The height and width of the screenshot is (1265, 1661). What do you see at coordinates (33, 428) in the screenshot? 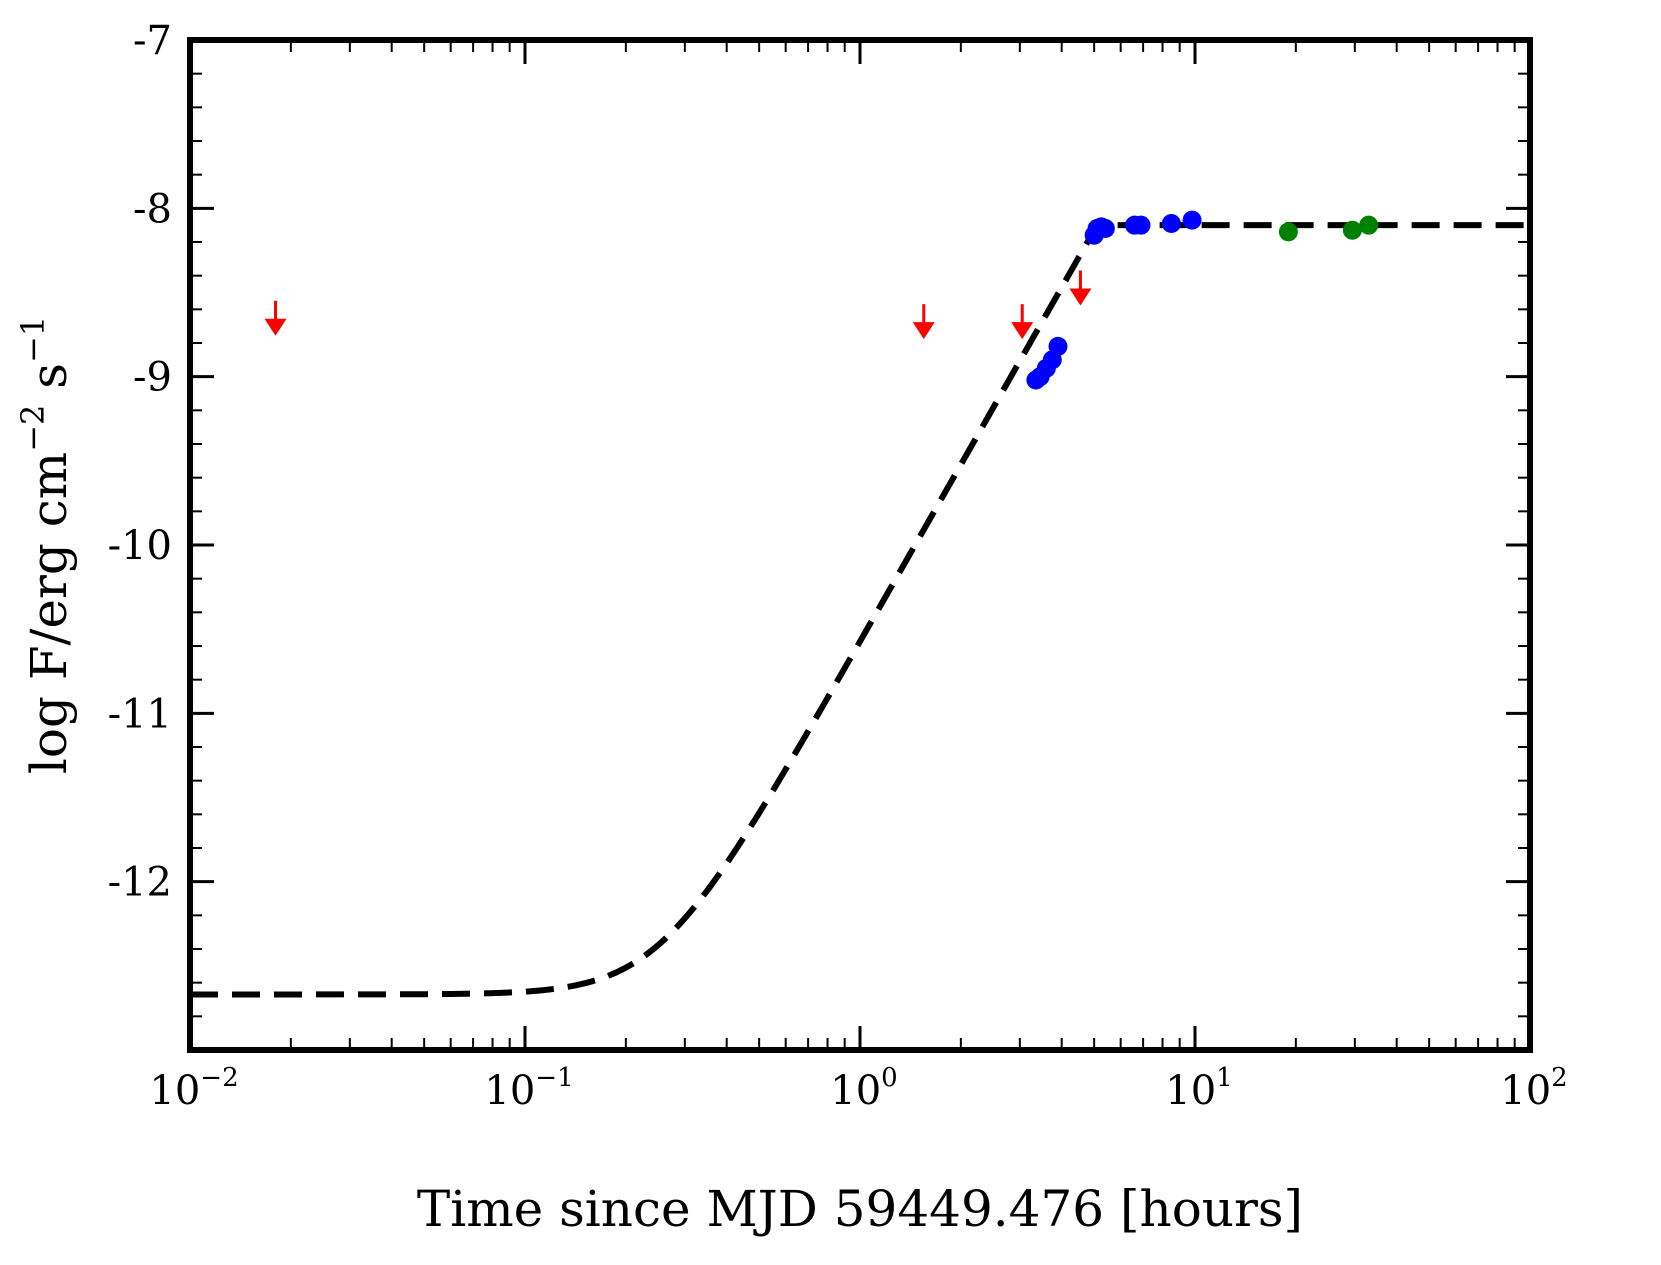
I see `y-axis-title-exp1: −2` at bounding box center [33, 428].